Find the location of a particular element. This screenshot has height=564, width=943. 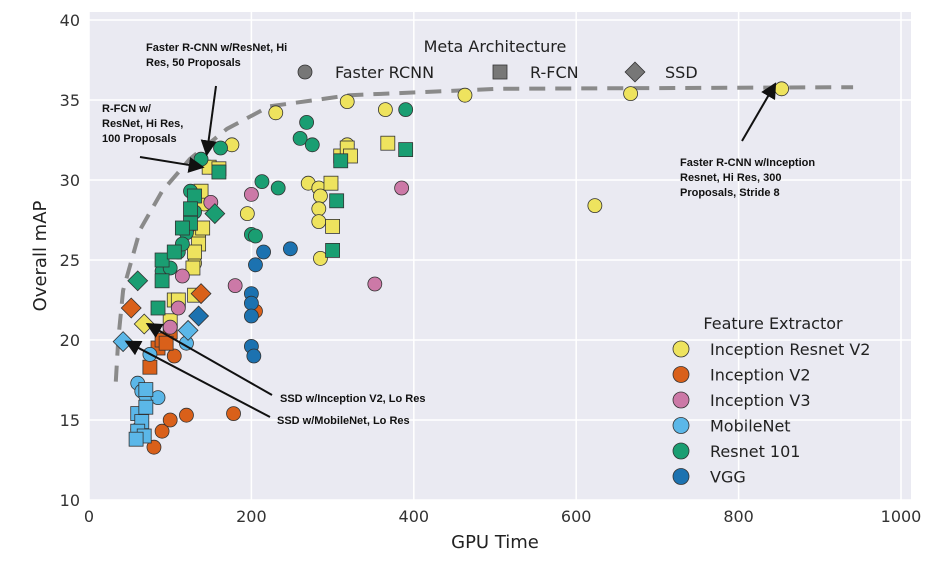

y-tick-label: 40 is located at coordinates (70, 20).